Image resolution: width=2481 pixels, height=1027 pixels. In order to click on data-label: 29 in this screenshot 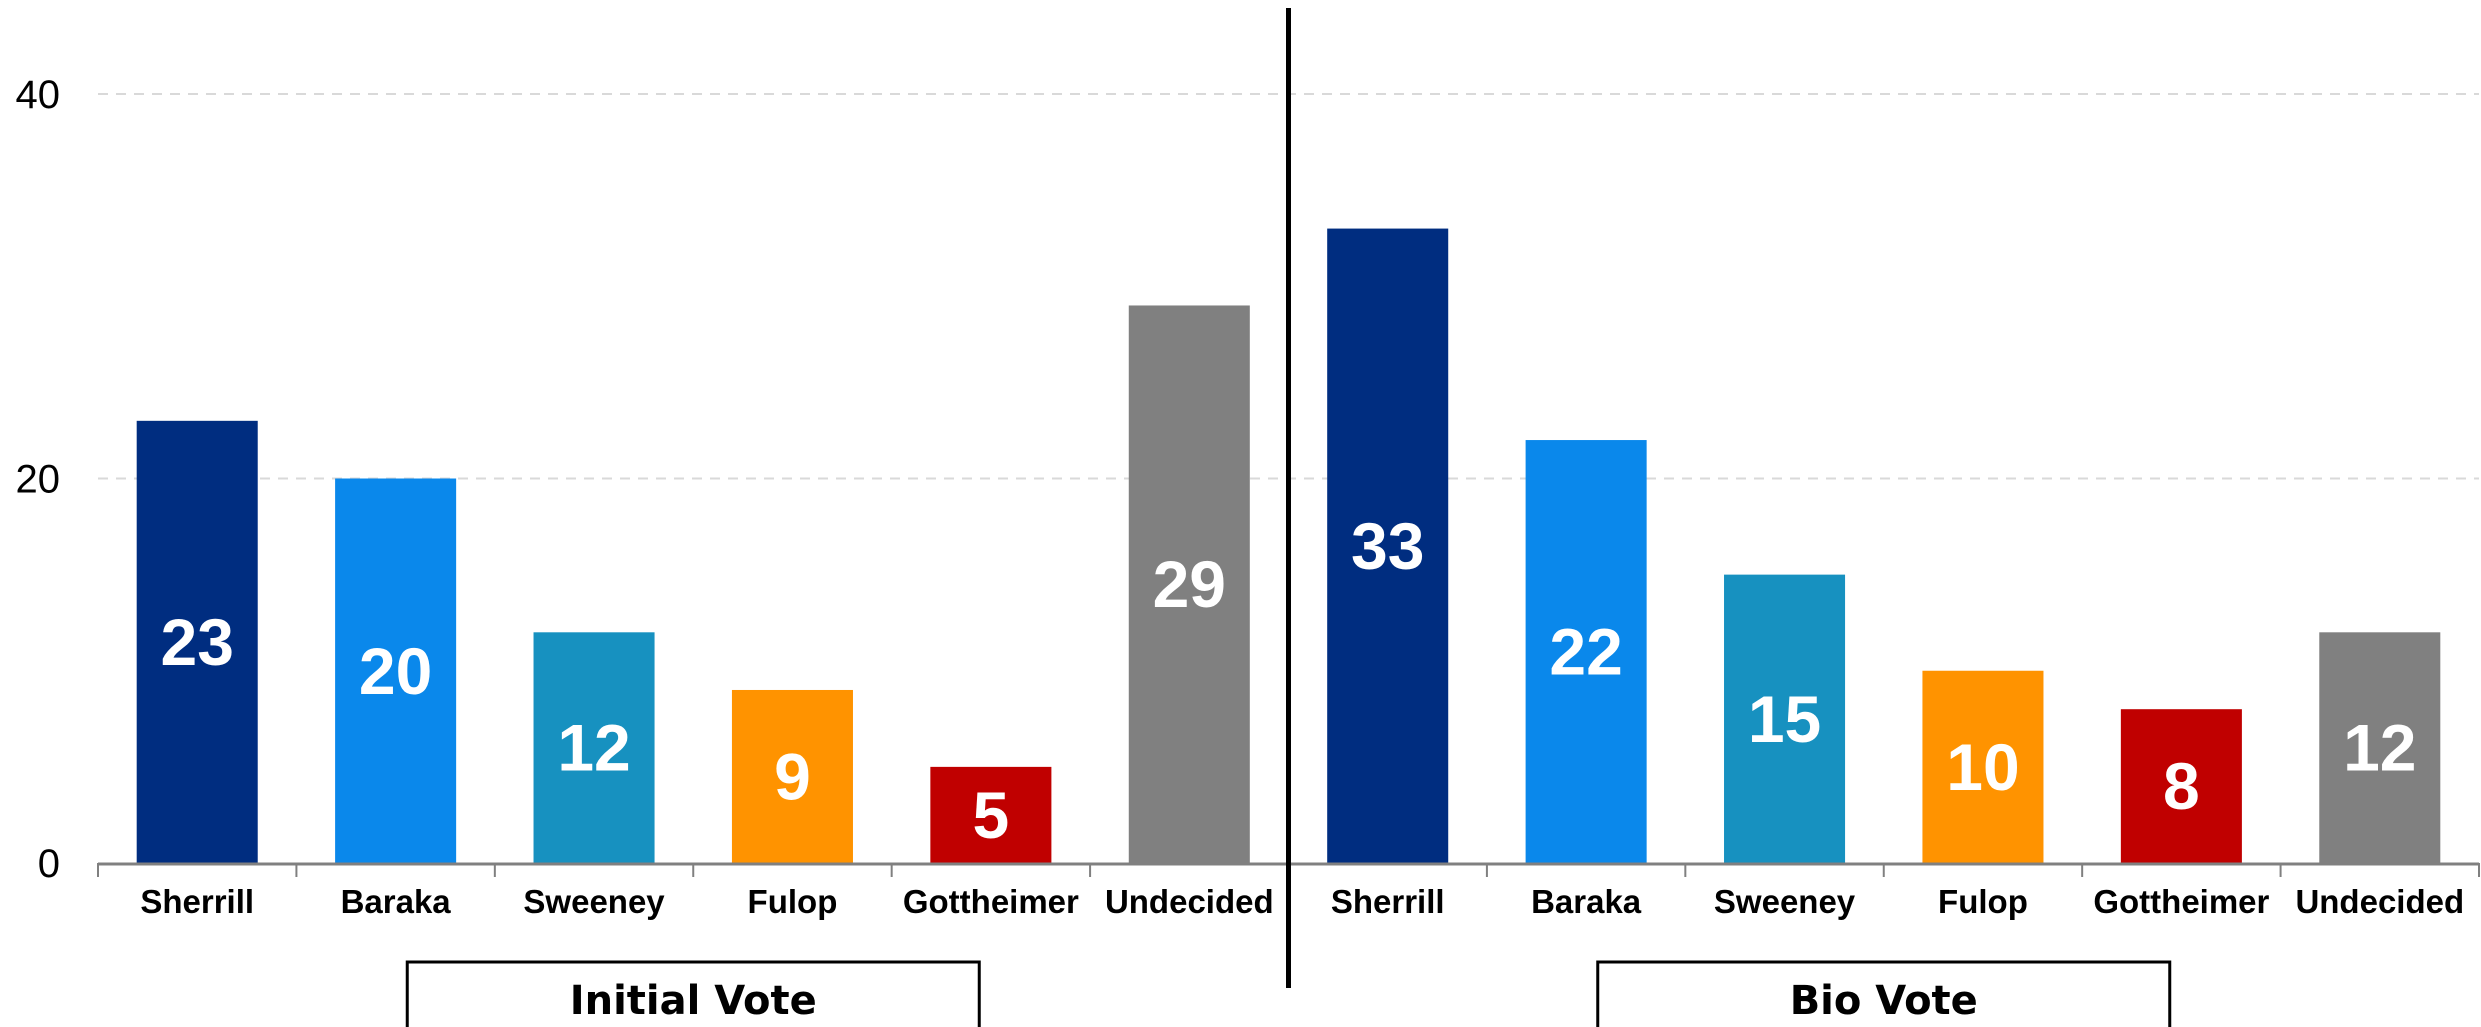, I will do `click(1189, 584)`.